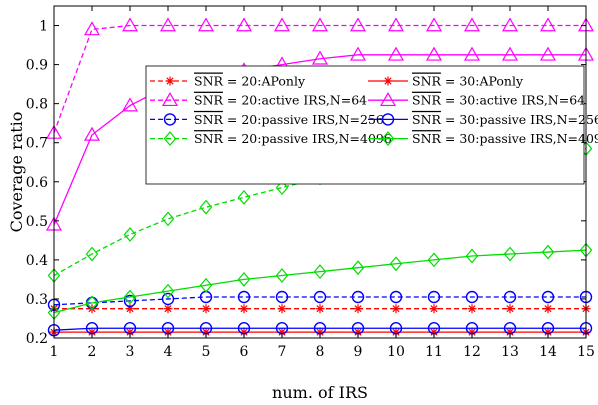  What do you see at coordinates (396, 352) in the screenshot?
I see `x-tick-label: 10` at bounding box center [396, 352].